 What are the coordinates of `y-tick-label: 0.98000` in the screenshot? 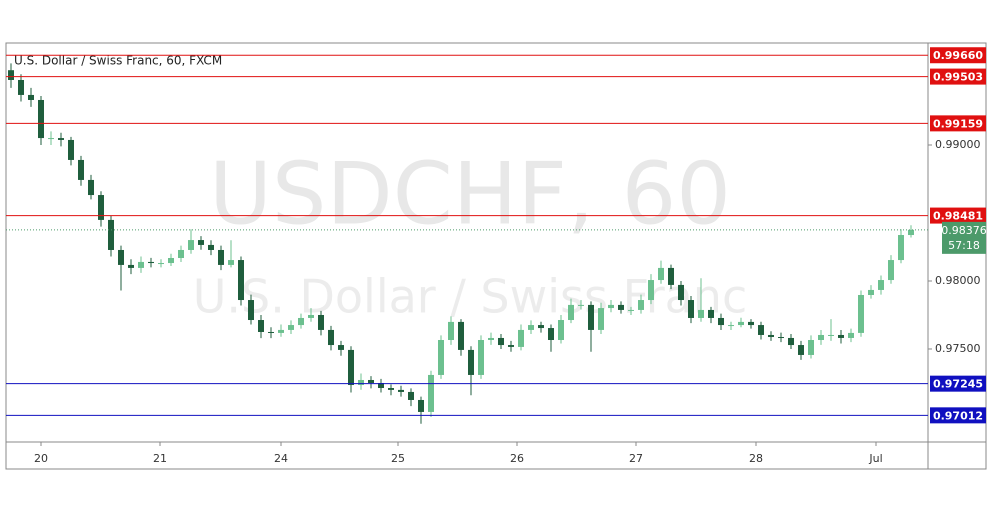 It's located at (958, 280).